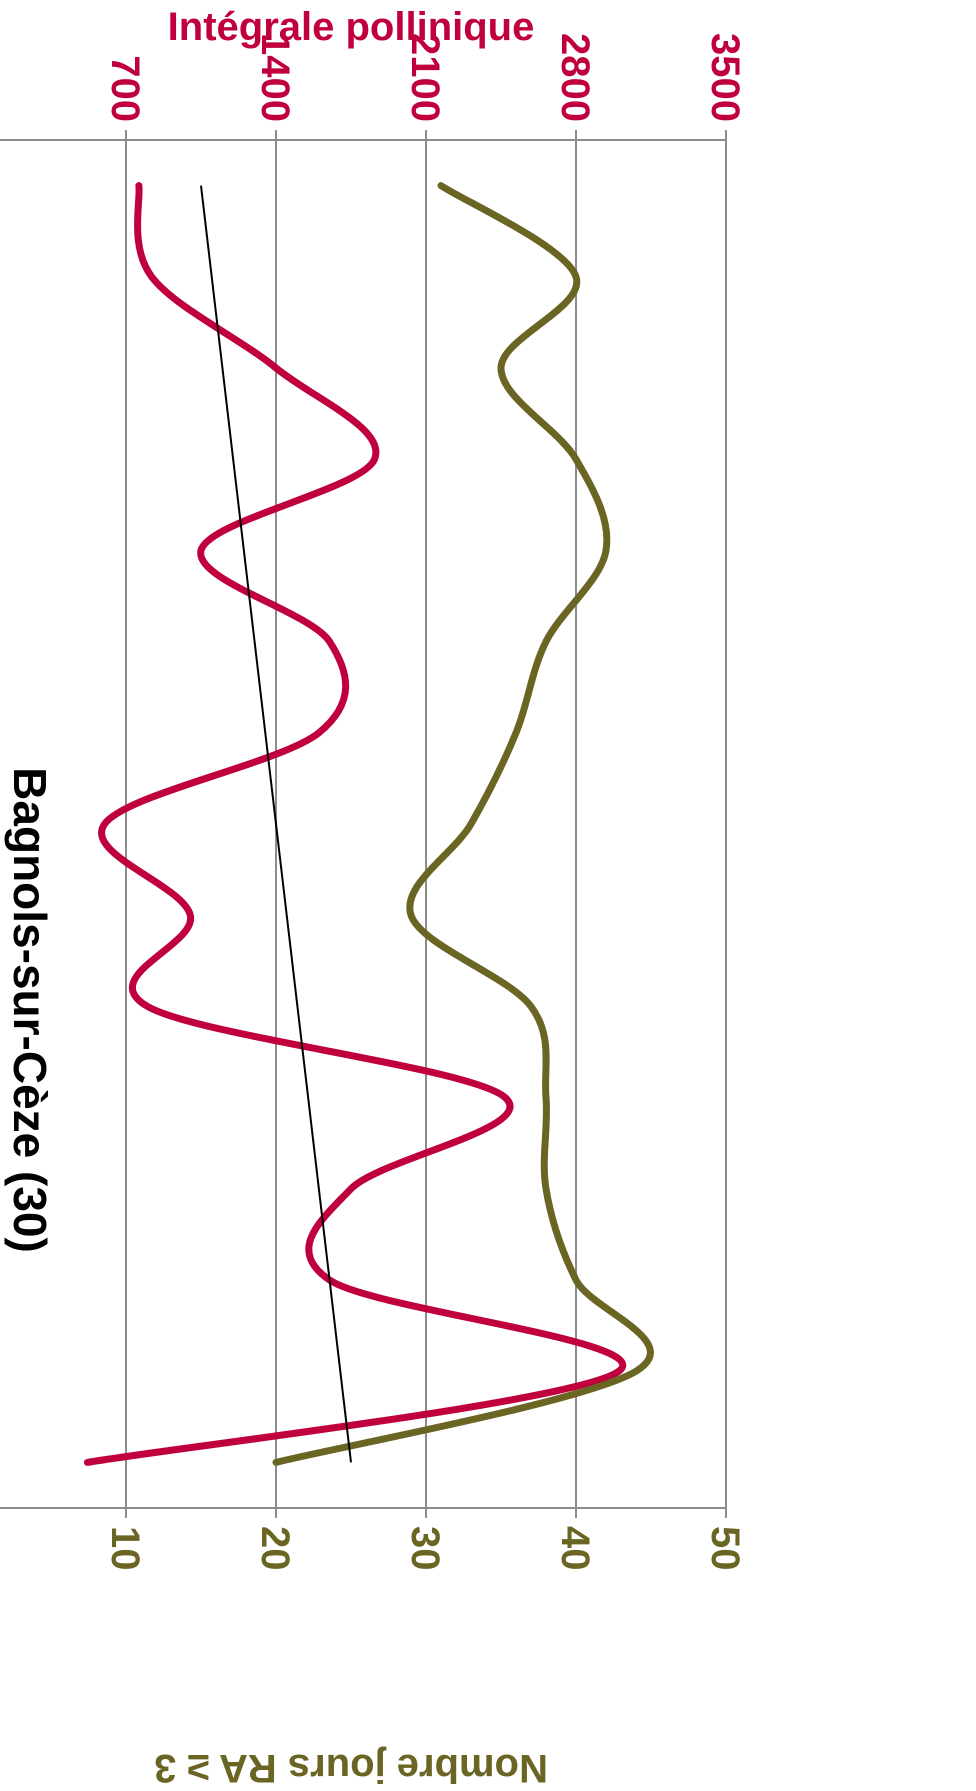 The width and height of the screenshot is (976, 1791). What do you see at coordinates (30, 1010) in the screenshot?
I see `chart-title: Bagnols-sur-Cèze (30)` at bounding box center [30, 1010].